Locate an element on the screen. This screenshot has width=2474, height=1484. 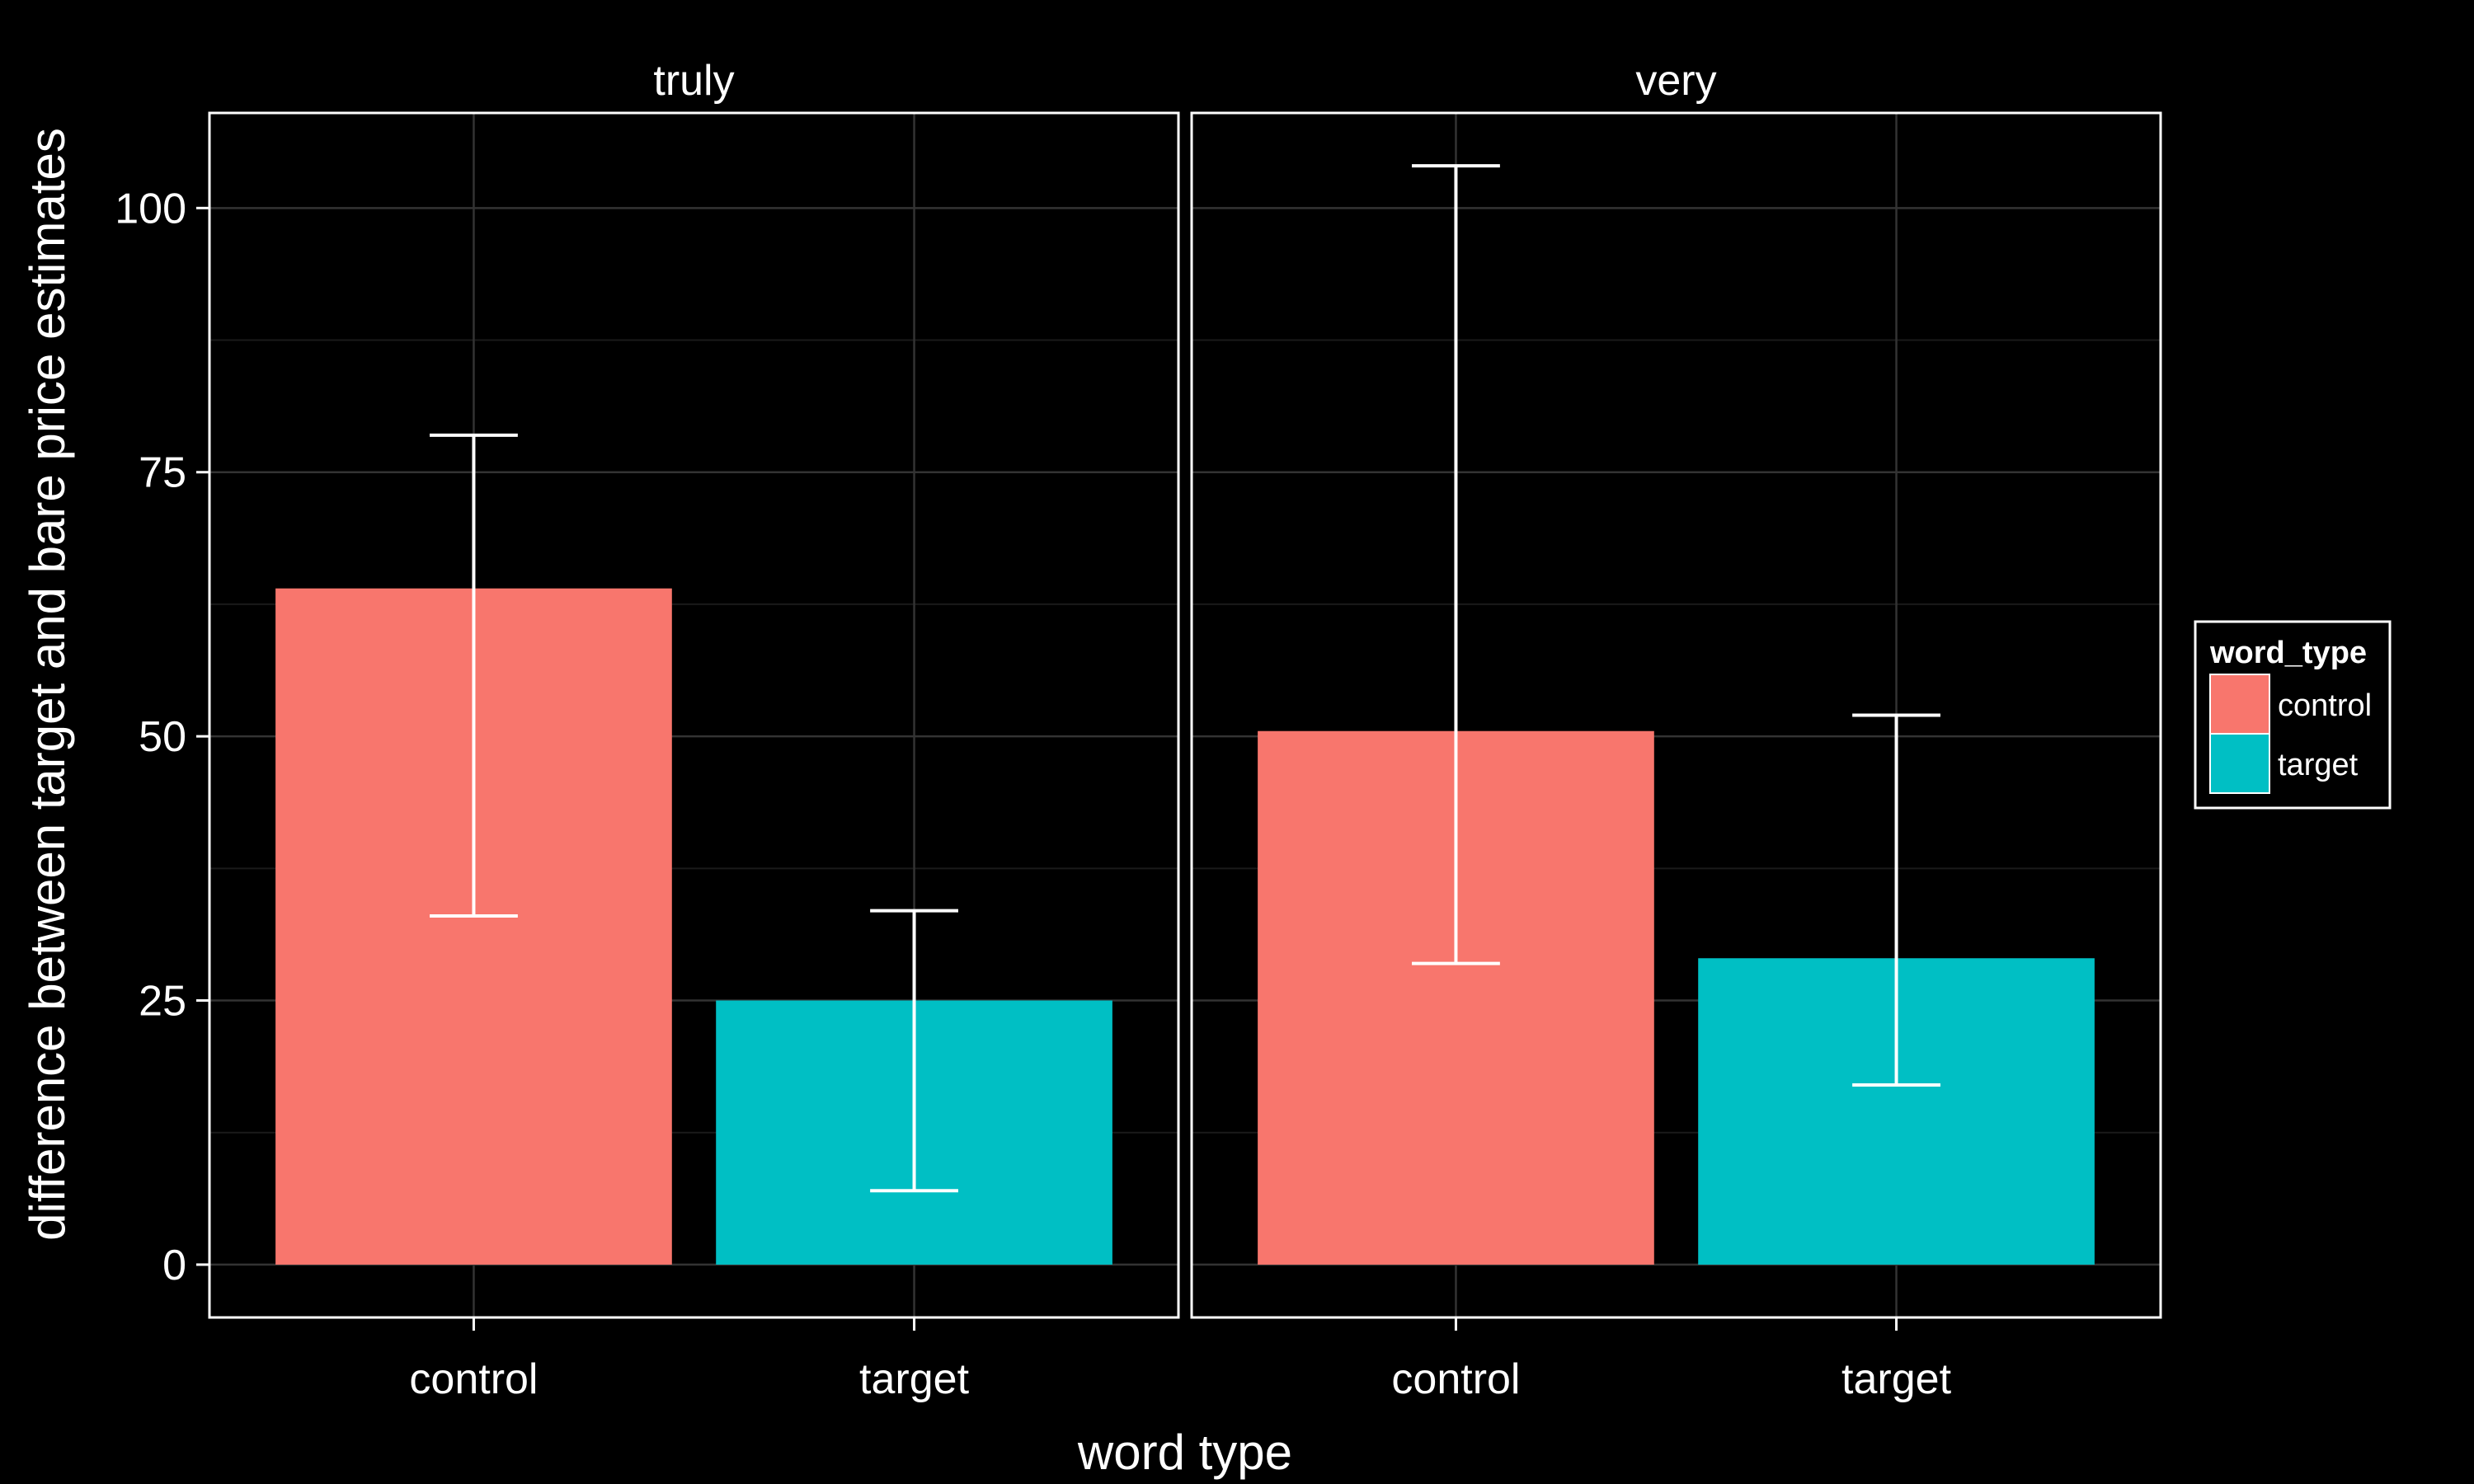
errorbar-very-target is located at coordinates (1896, 900).